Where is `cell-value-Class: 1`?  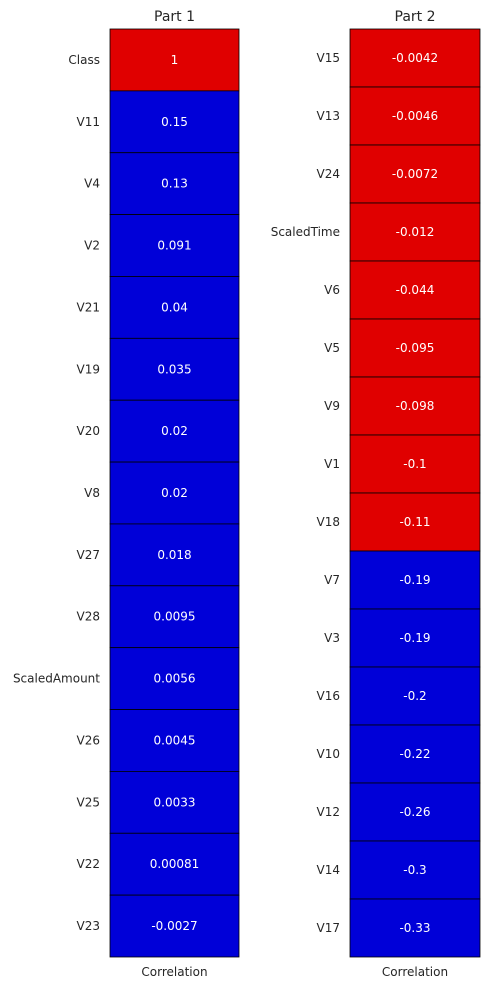
cell-value-Class: 1 is located at coordinates (175, 60).